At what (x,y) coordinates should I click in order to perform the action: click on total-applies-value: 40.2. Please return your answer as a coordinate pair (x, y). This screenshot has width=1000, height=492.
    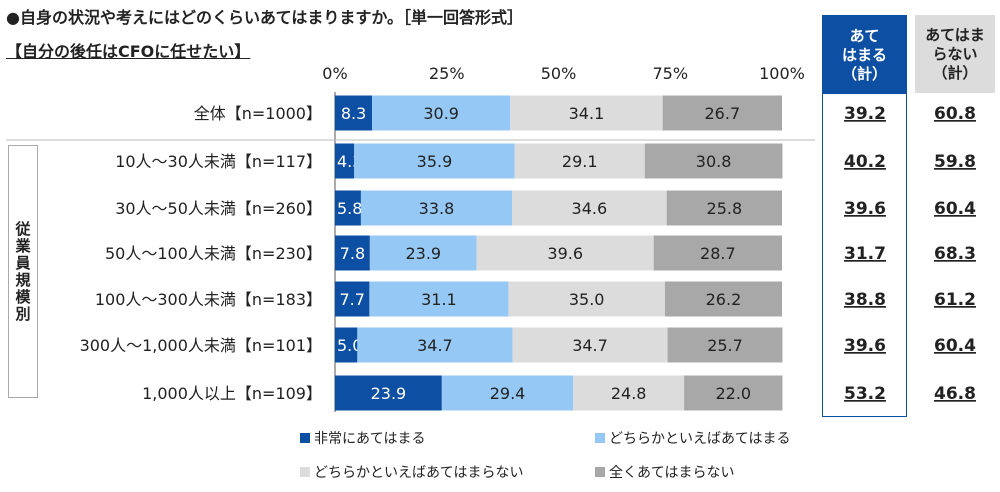
    Looking at the image, I should click on (865, 162).